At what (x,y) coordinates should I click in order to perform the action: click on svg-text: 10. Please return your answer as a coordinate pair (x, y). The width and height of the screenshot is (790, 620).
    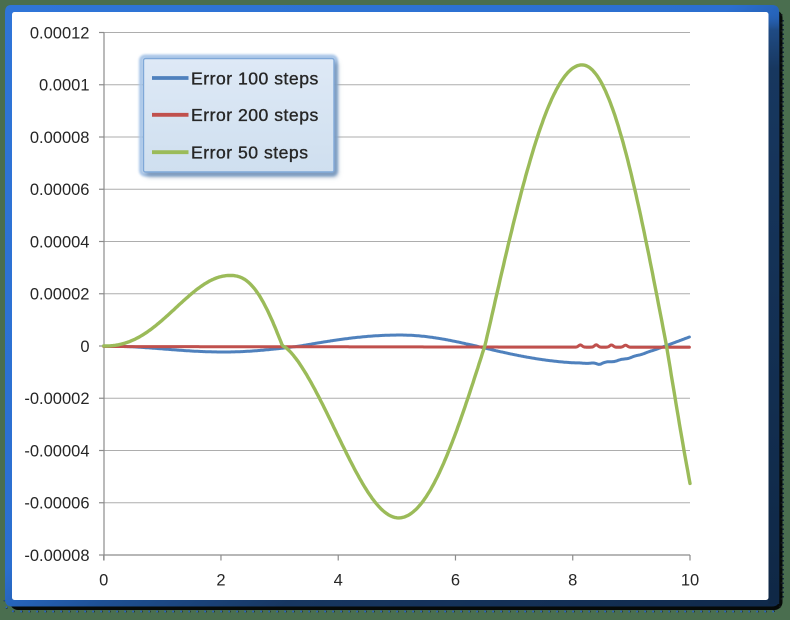
    Looking at the image, I should click on (690, 581).